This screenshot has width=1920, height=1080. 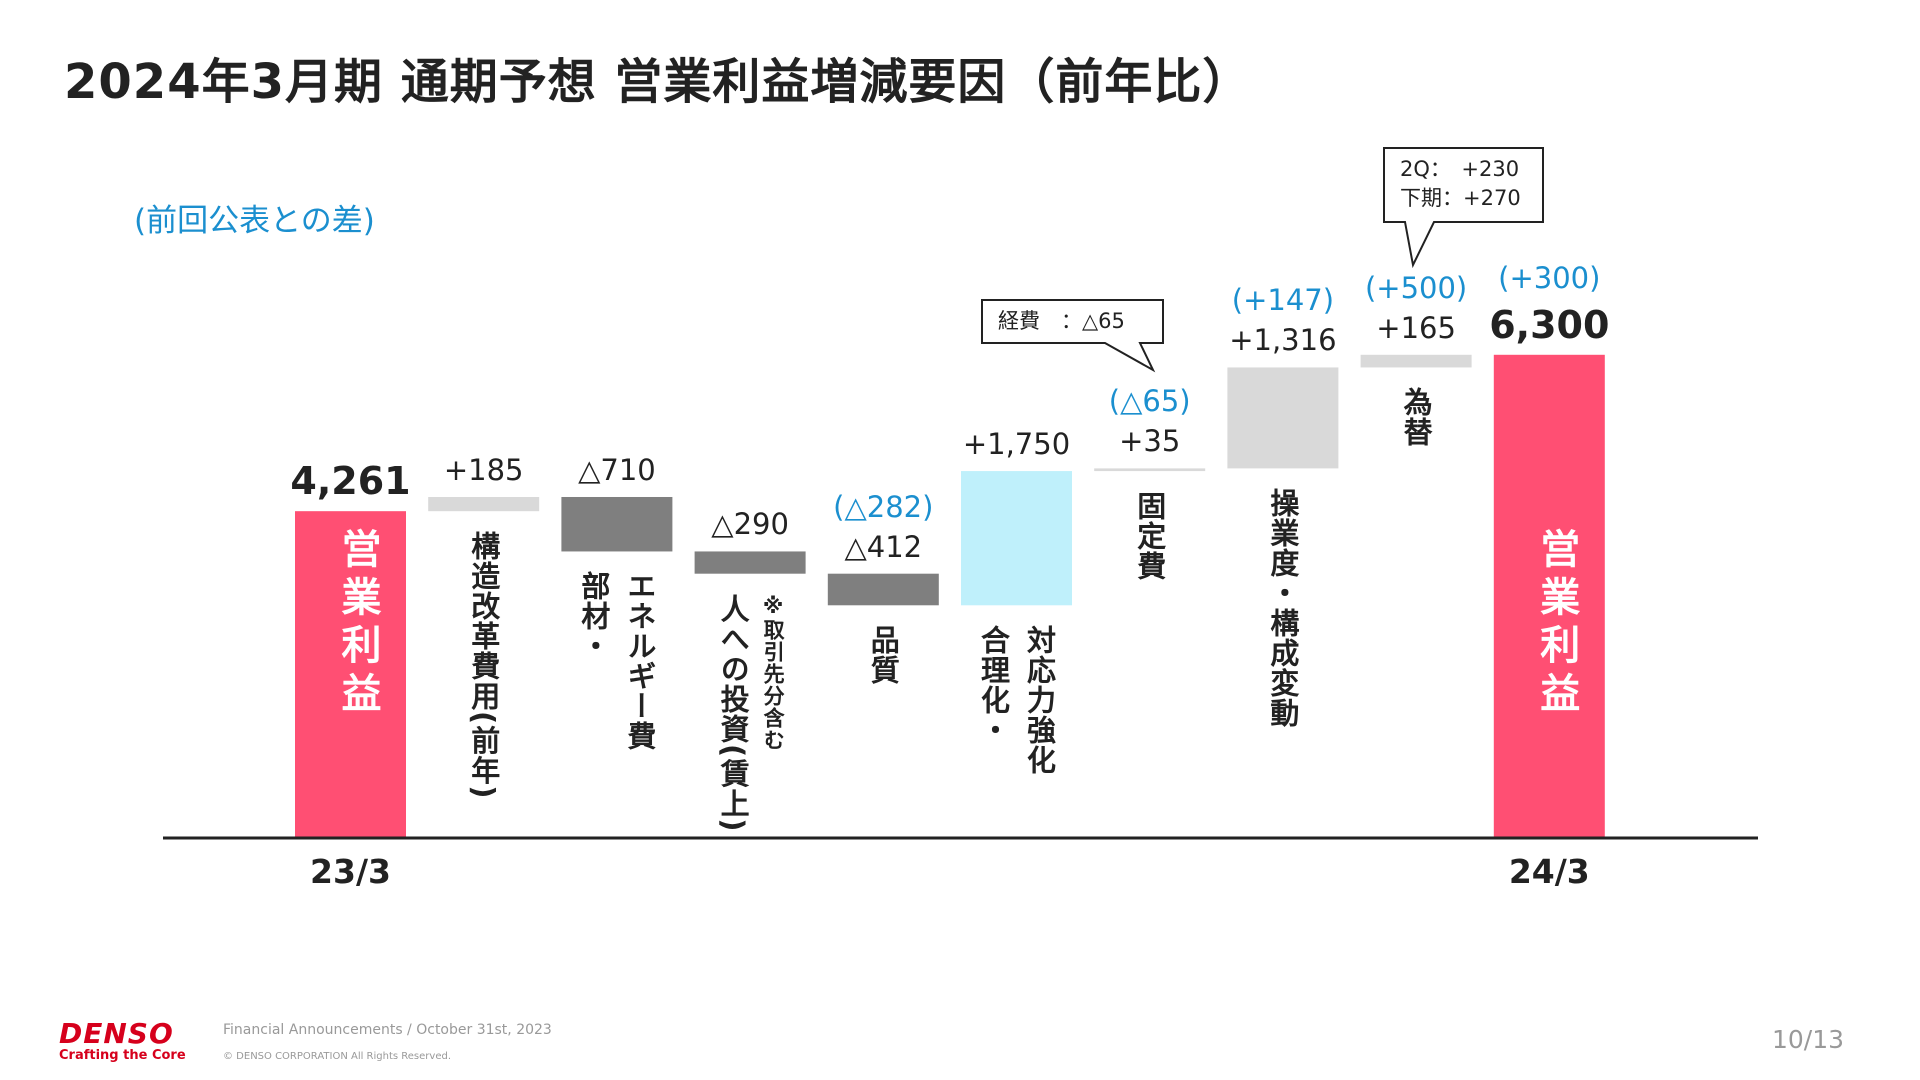 I want to click on value-label: +1,316, so click(x=1283, y=340).